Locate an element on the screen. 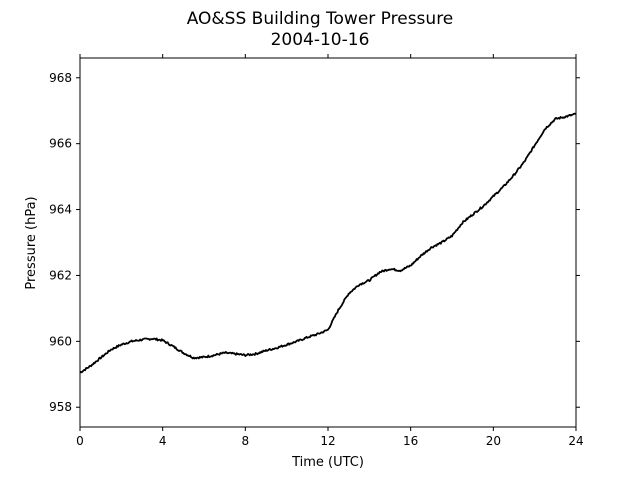  y-tick-label: 958 is located at coordinates (60, 407).